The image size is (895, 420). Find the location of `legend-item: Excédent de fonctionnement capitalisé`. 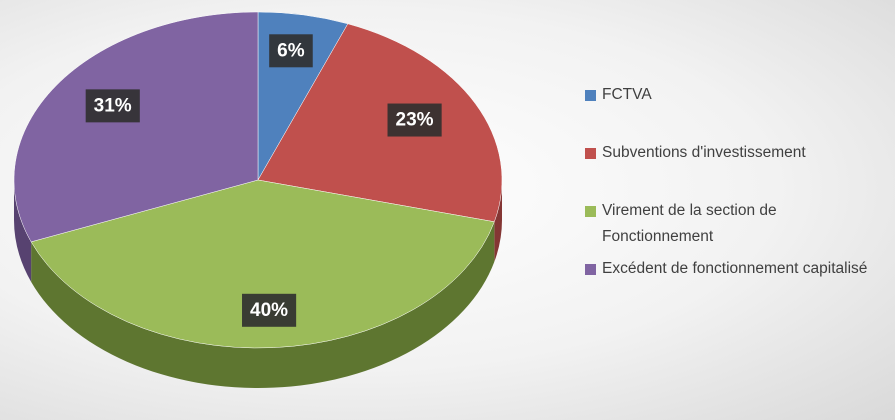

legend-item: Excédent de fonctionnement capitalisé is located at coordinates (738, 285).